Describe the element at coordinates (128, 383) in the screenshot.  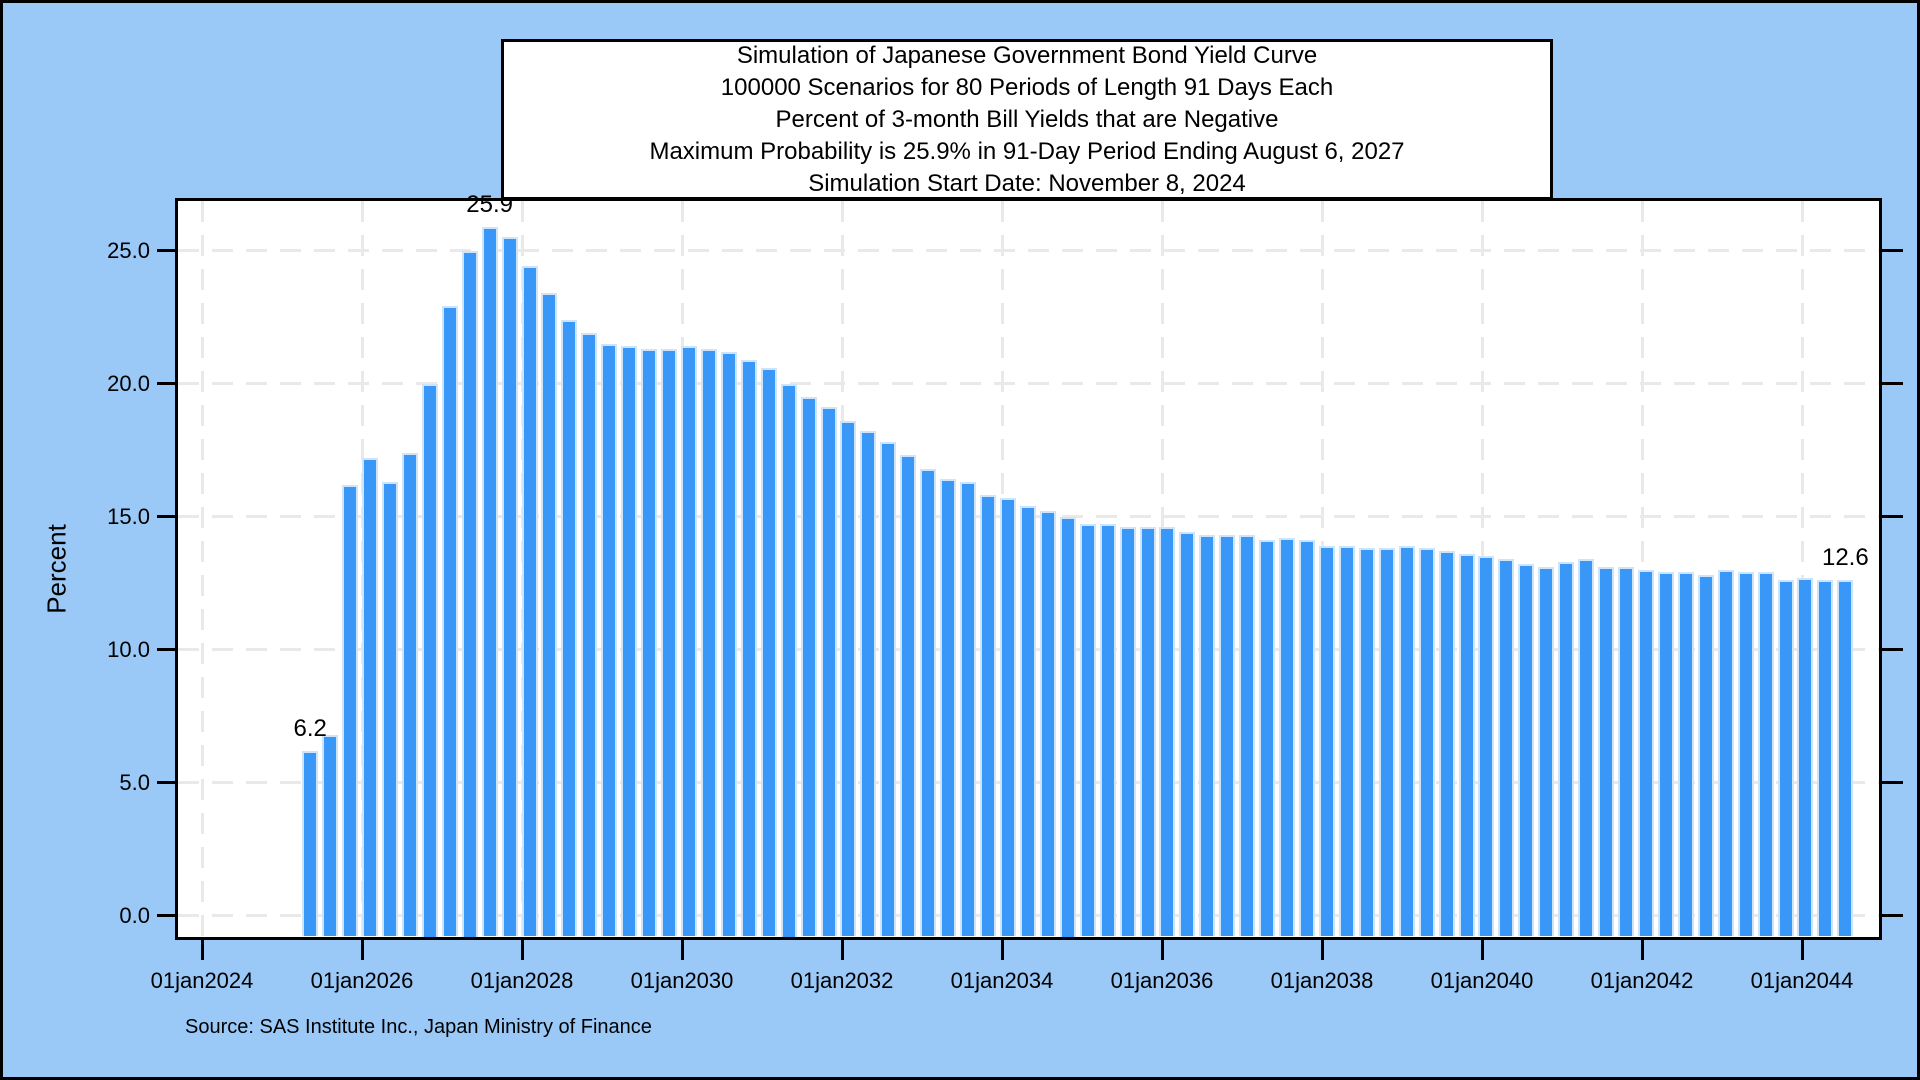
I see `y-tick-label: 20.0` at that location.